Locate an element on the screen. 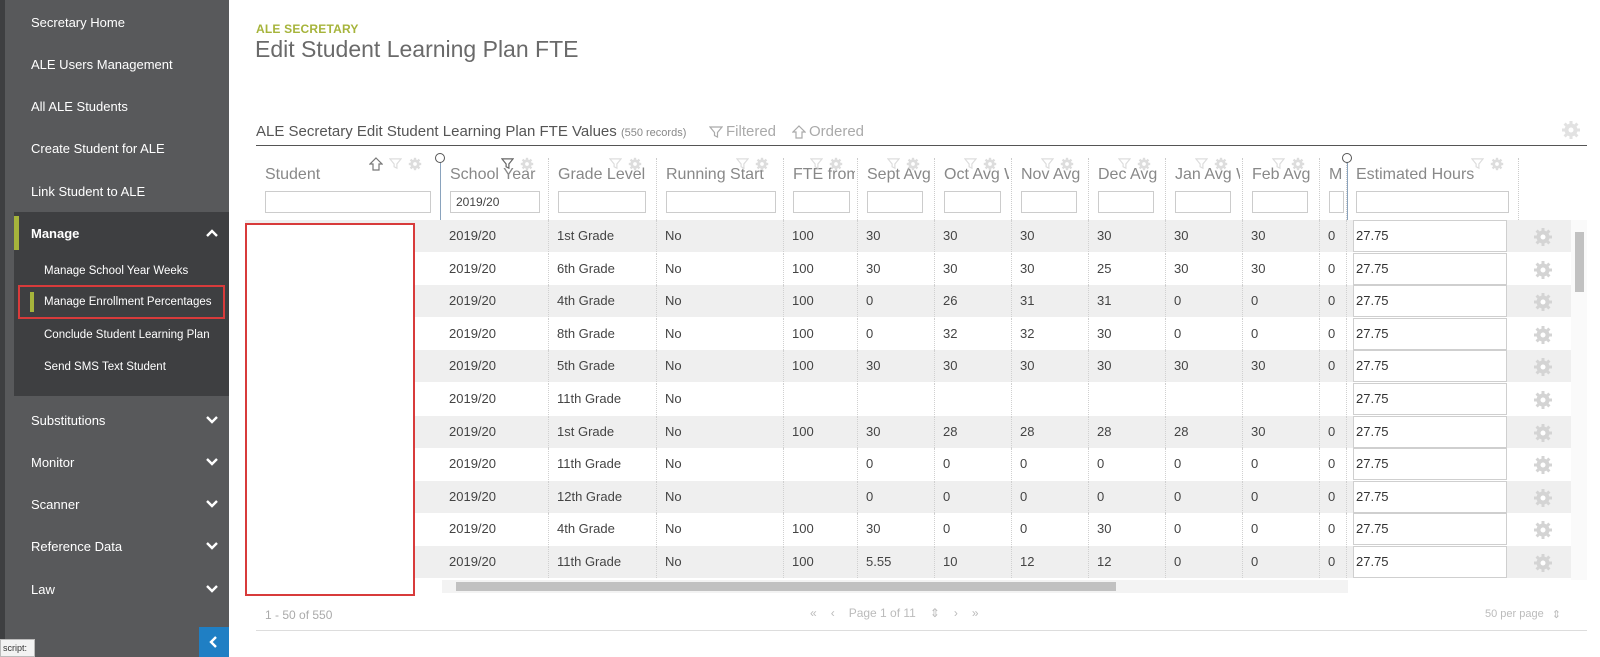 The height and width of the screenshot is (657, 1600). sidebar-collapse-button is located at coordinates (214, 642).